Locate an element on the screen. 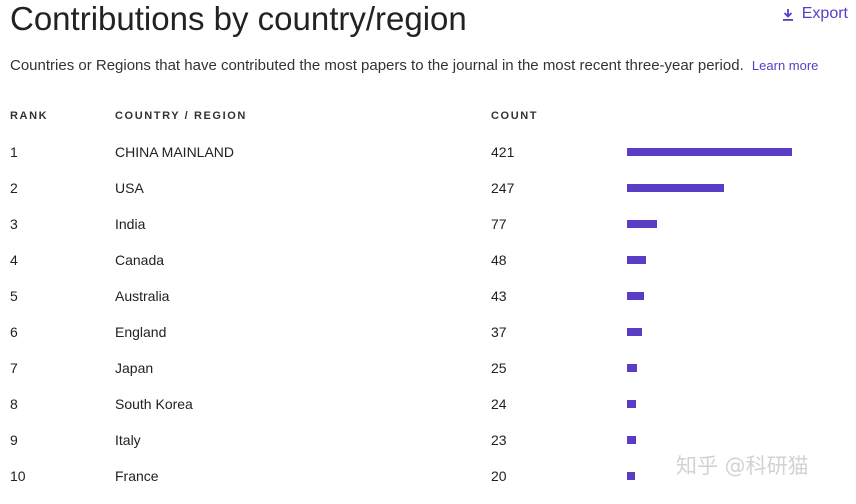 The width and height of the screenshot is (856, 504). rank-cell: 2 is located at coordinates (14, 188).